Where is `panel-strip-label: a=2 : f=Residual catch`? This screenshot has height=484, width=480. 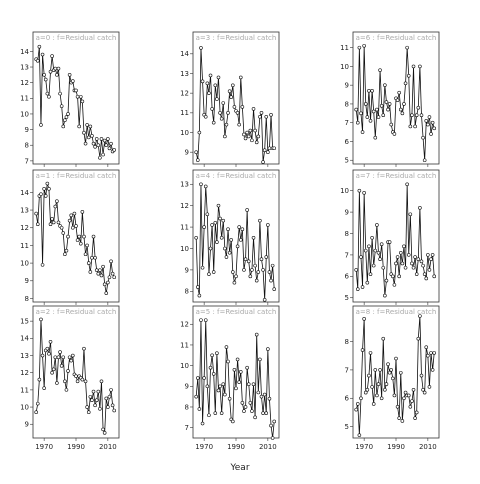 panel-strip-label: a=2 : f=Residual catch is located at coordinates (76, 312).